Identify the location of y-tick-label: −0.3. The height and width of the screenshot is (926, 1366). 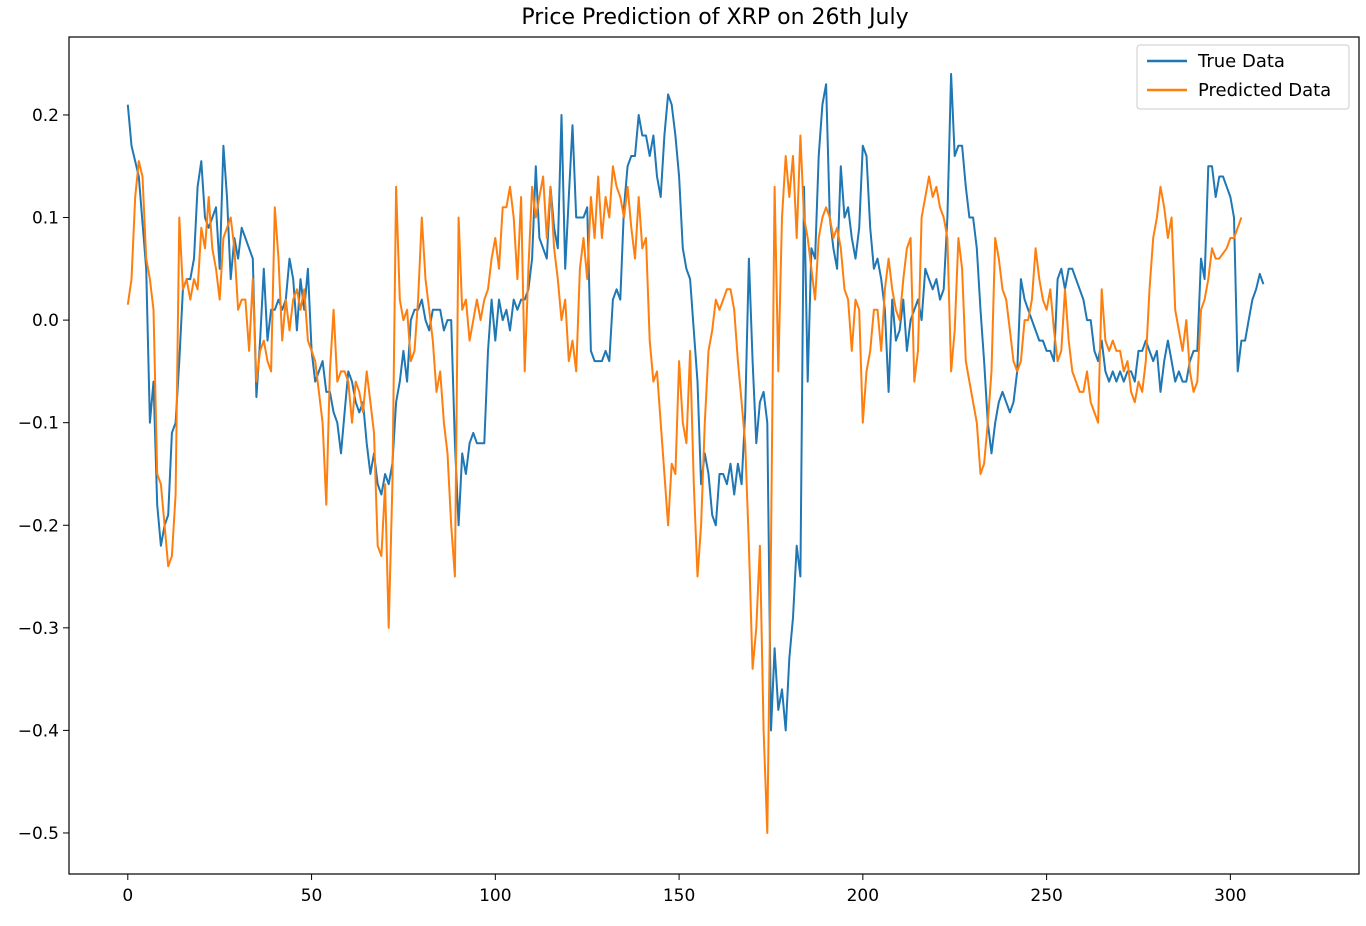
(38, 629).